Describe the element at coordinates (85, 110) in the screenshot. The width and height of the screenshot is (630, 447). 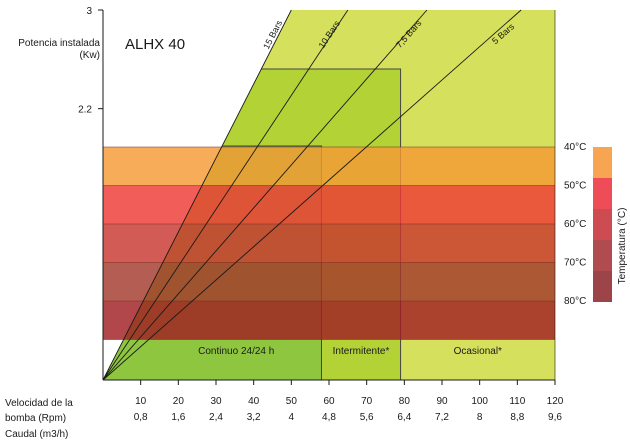
I see `y-tick-label: 2.2` at that location.